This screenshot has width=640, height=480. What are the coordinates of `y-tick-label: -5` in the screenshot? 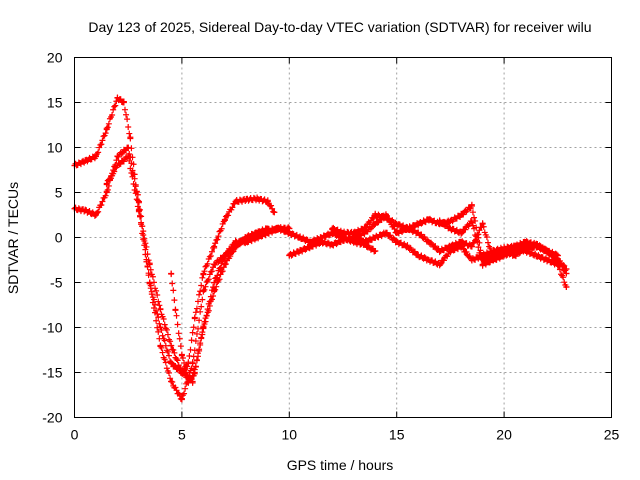 It's located at (56, 283).